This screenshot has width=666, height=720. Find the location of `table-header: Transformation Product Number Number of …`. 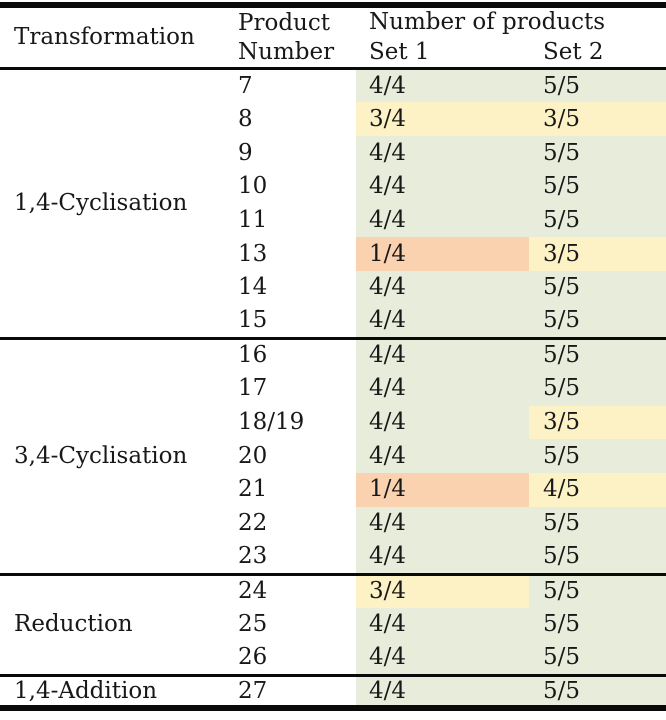

table-header: Transformation Product Number Number of … is located at coordinates (333, 37).